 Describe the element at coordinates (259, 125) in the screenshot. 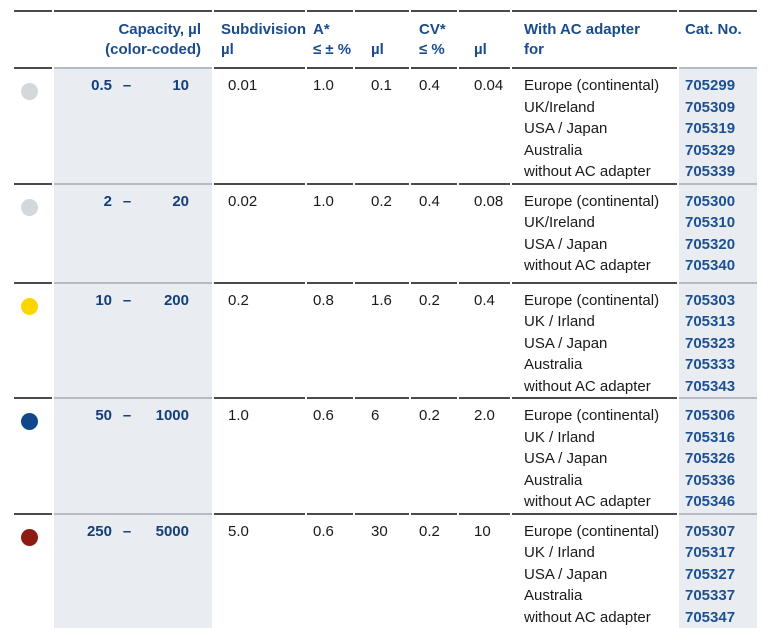

I see `subdivision-value: 0.01` at that location.